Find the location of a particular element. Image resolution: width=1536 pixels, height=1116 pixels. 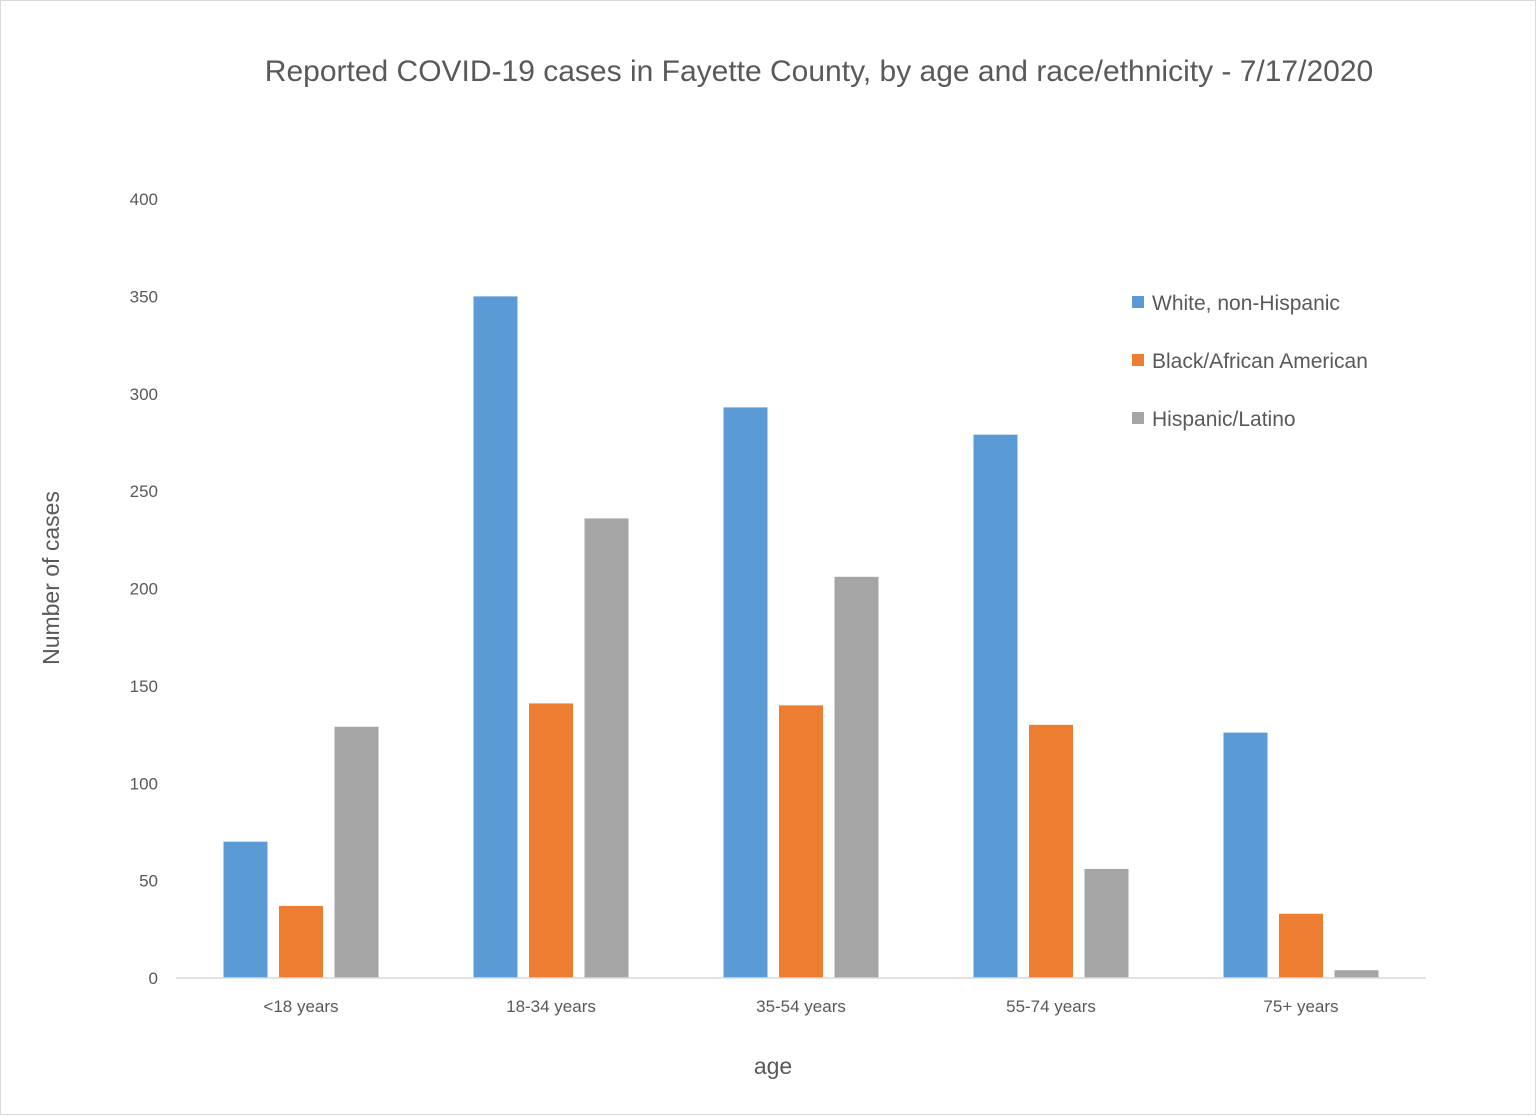

x-tick-label: <18 years is located at coordinates (300, 1006).